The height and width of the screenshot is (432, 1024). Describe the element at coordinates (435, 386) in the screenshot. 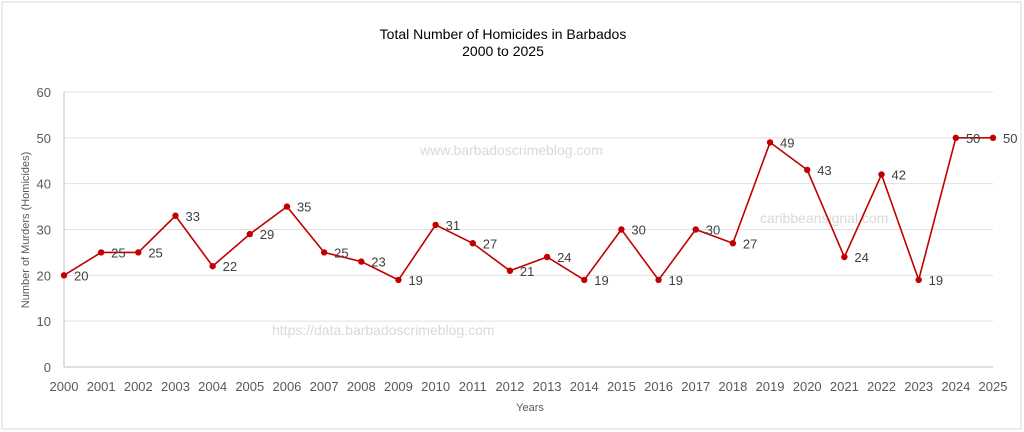

I see `x-tick-label: 2010` at that location.